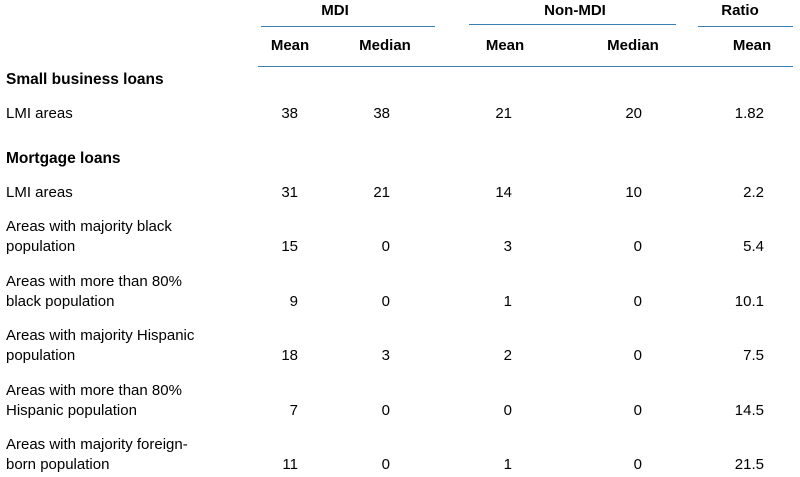 Image resolution: width=800 pixels, height=477 pixels. Describe the element at coordinates (525, 66) in the screenshot. I see `header-rule` at that location.